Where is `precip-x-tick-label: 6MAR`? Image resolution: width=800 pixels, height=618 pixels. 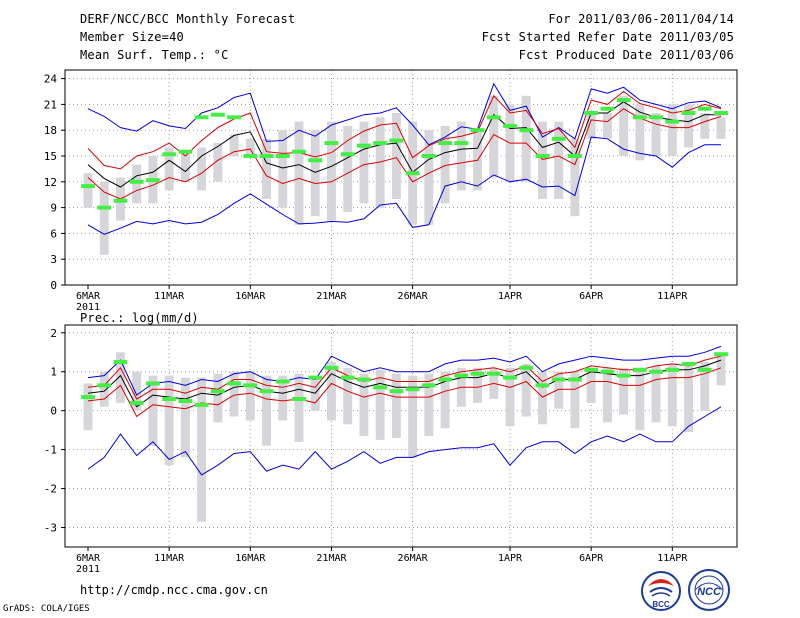 precip-x-tick-label: 6MAR is located at coordinates (88, 558).